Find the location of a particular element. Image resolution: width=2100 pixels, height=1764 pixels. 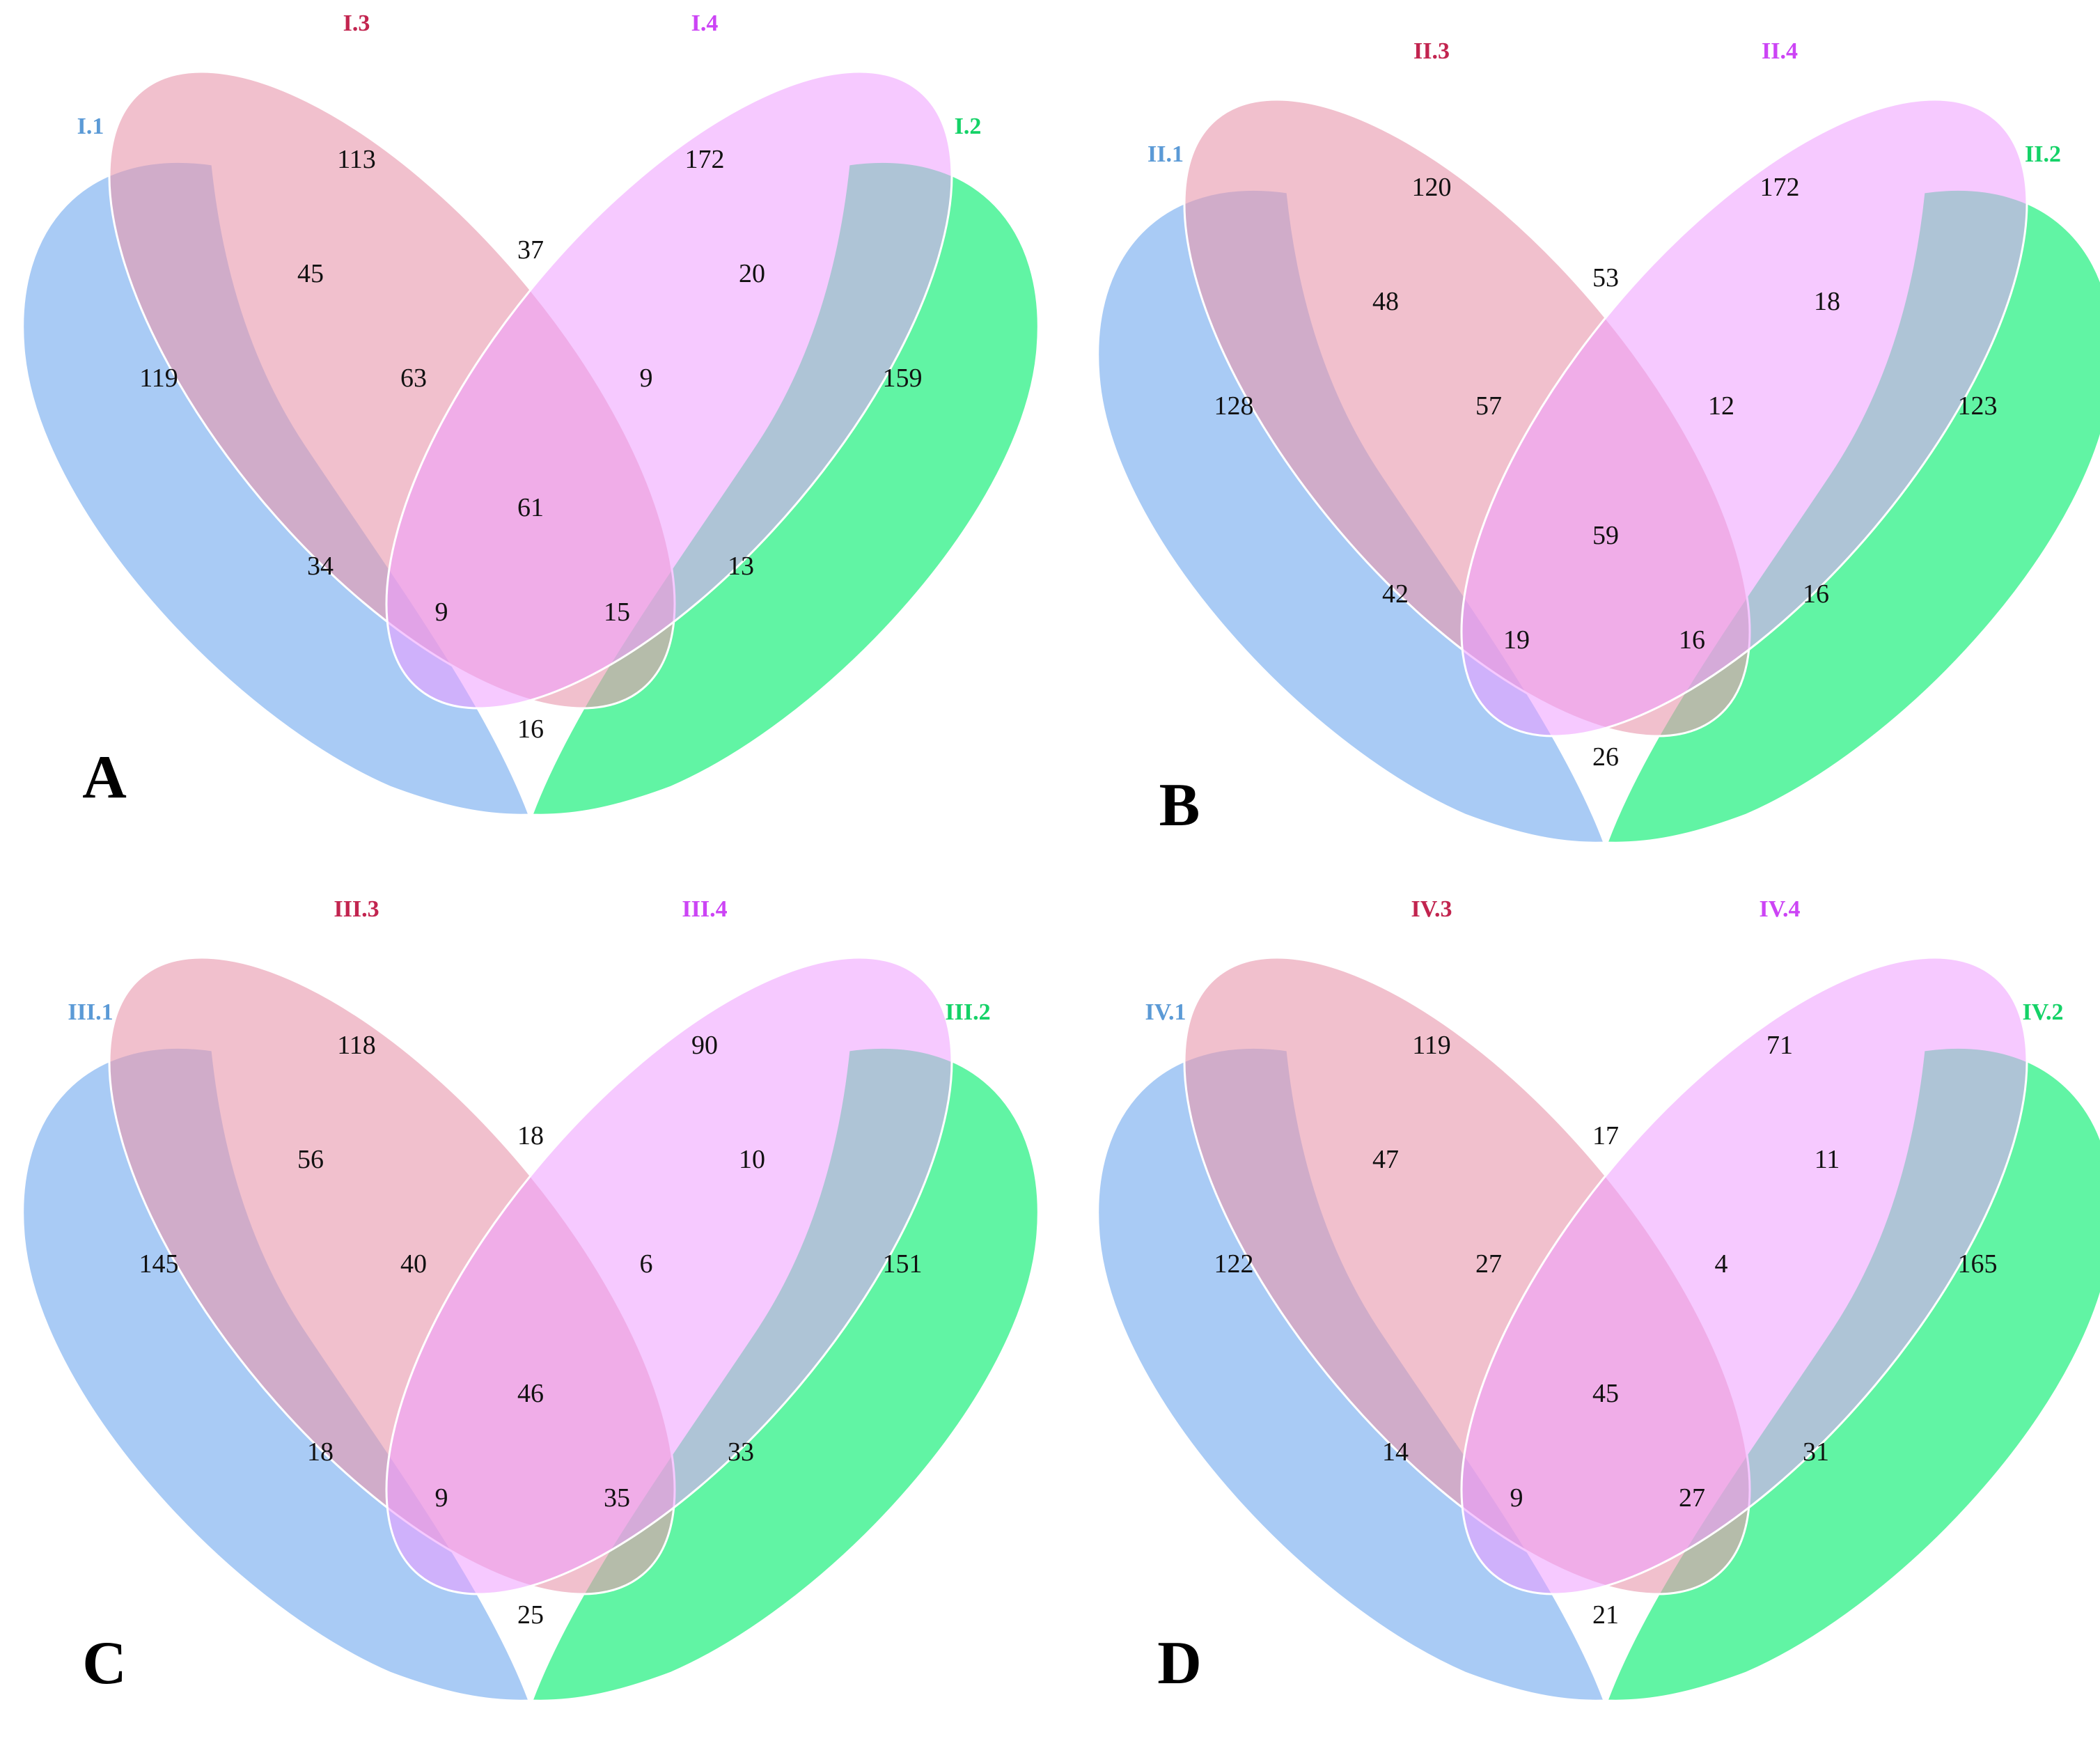

region-count-r34: 18 is located at coordinates (530, 1135).